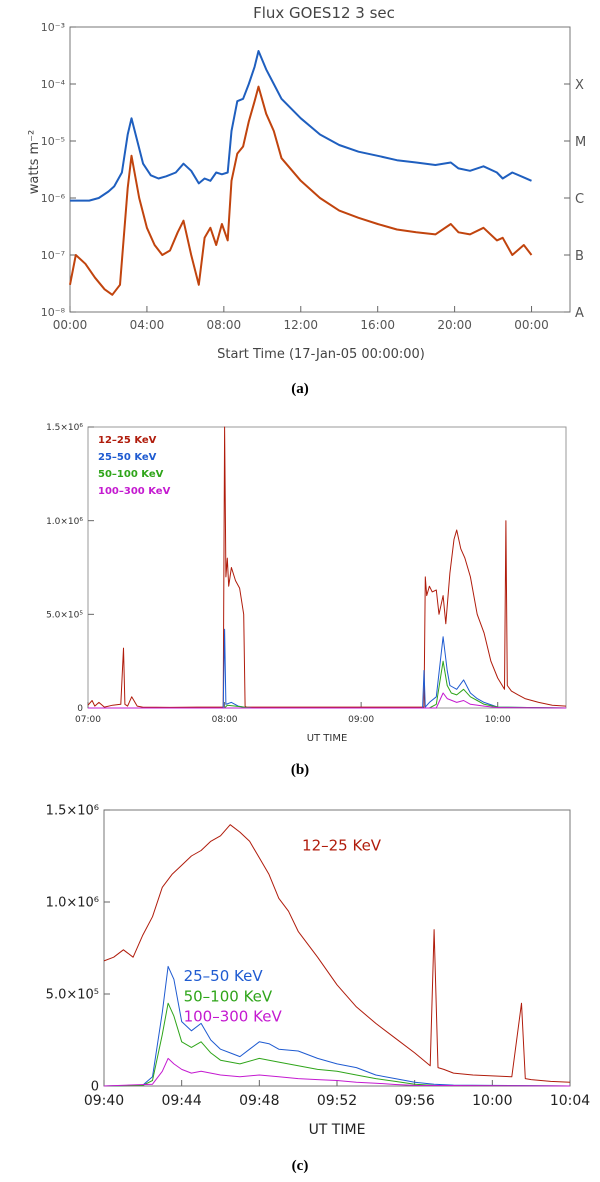 This screenshot has width=600, height=1182. Describe the element at coordinates (53, 141) in the screenshot. I see `y-tick-label: 10⁻⁵` at that location.